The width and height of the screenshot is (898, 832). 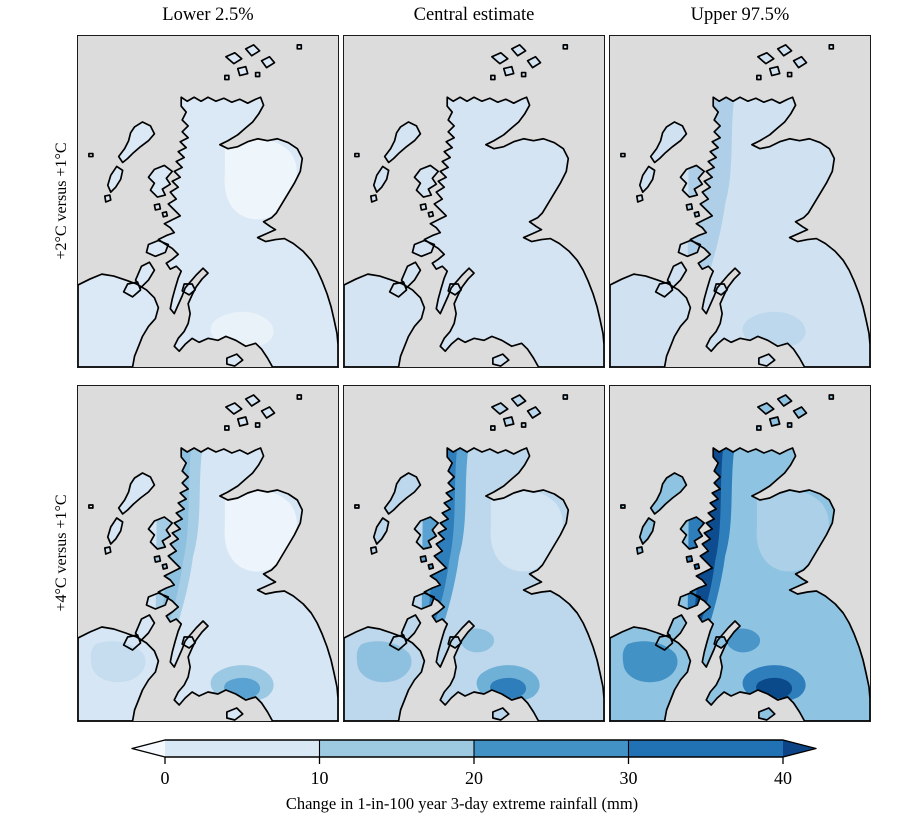 I want to click on map-panel-plus4-central, so click(x=474, y=553).